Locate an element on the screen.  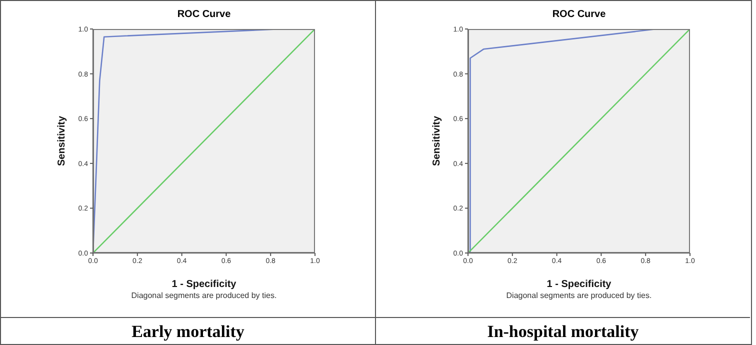
text: In-hospital mortality is located at coordinates (563, 332).